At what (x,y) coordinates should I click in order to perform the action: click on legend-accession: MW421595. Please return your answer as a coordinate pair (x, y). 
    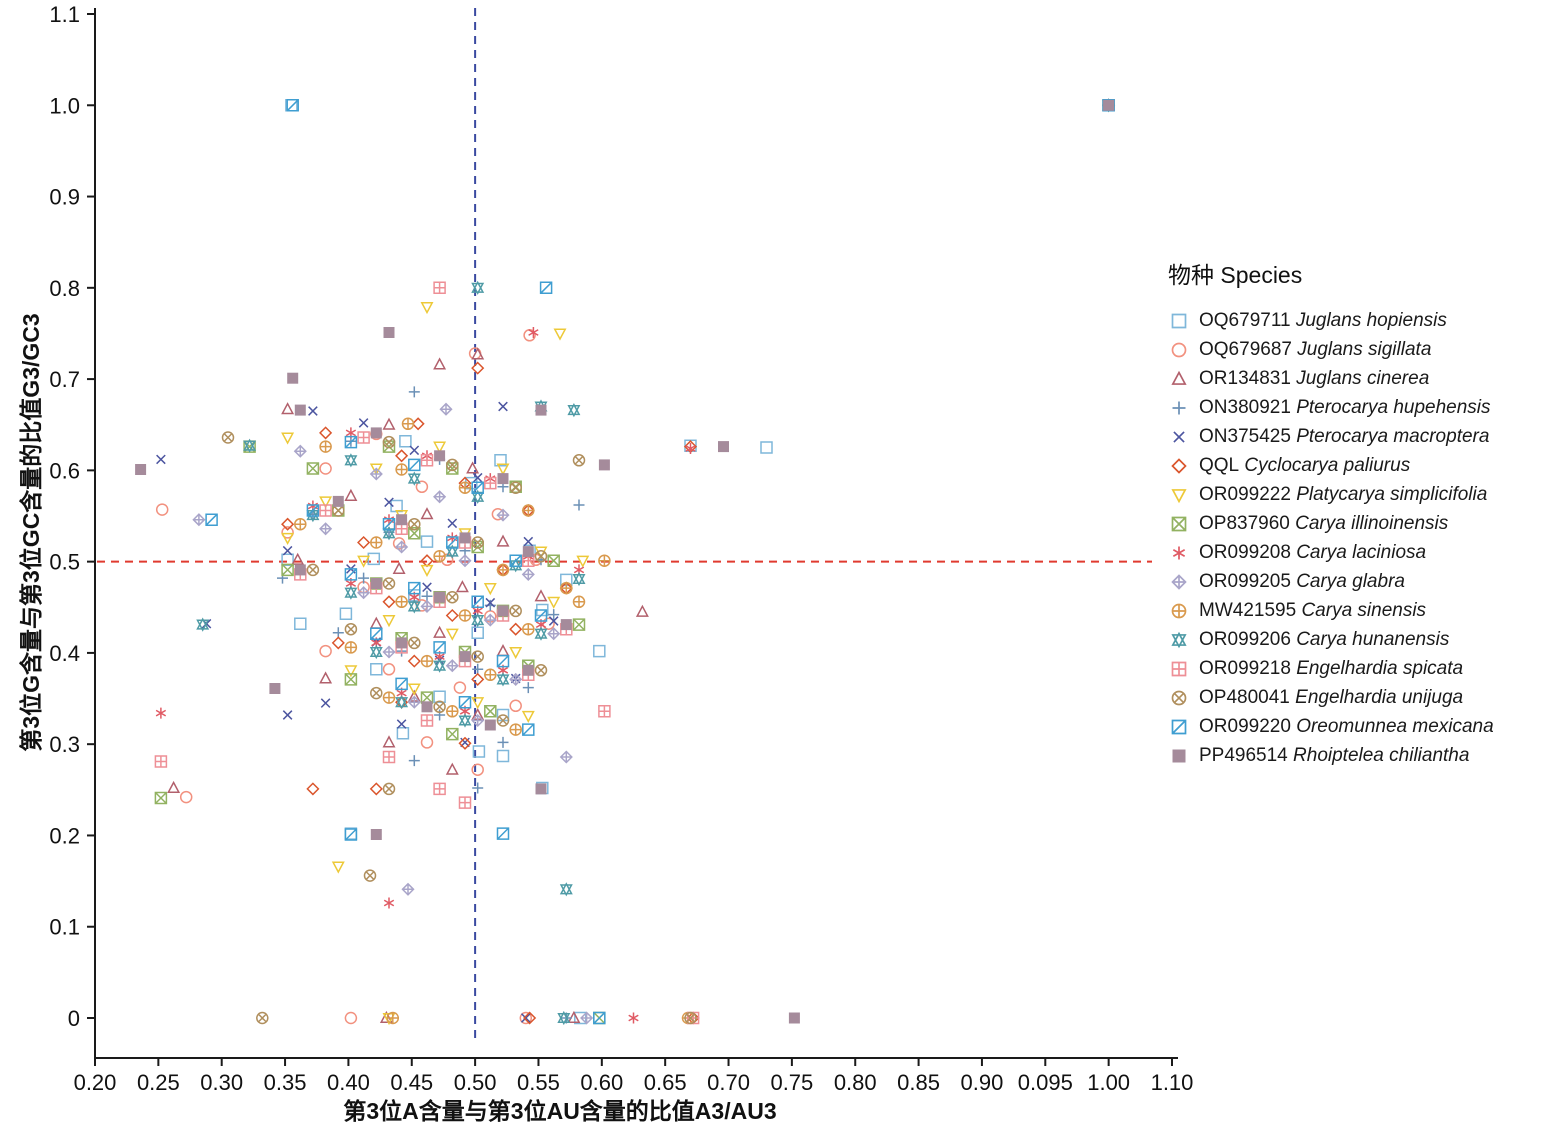
    Looking at the image, I should click on (1250, 610).